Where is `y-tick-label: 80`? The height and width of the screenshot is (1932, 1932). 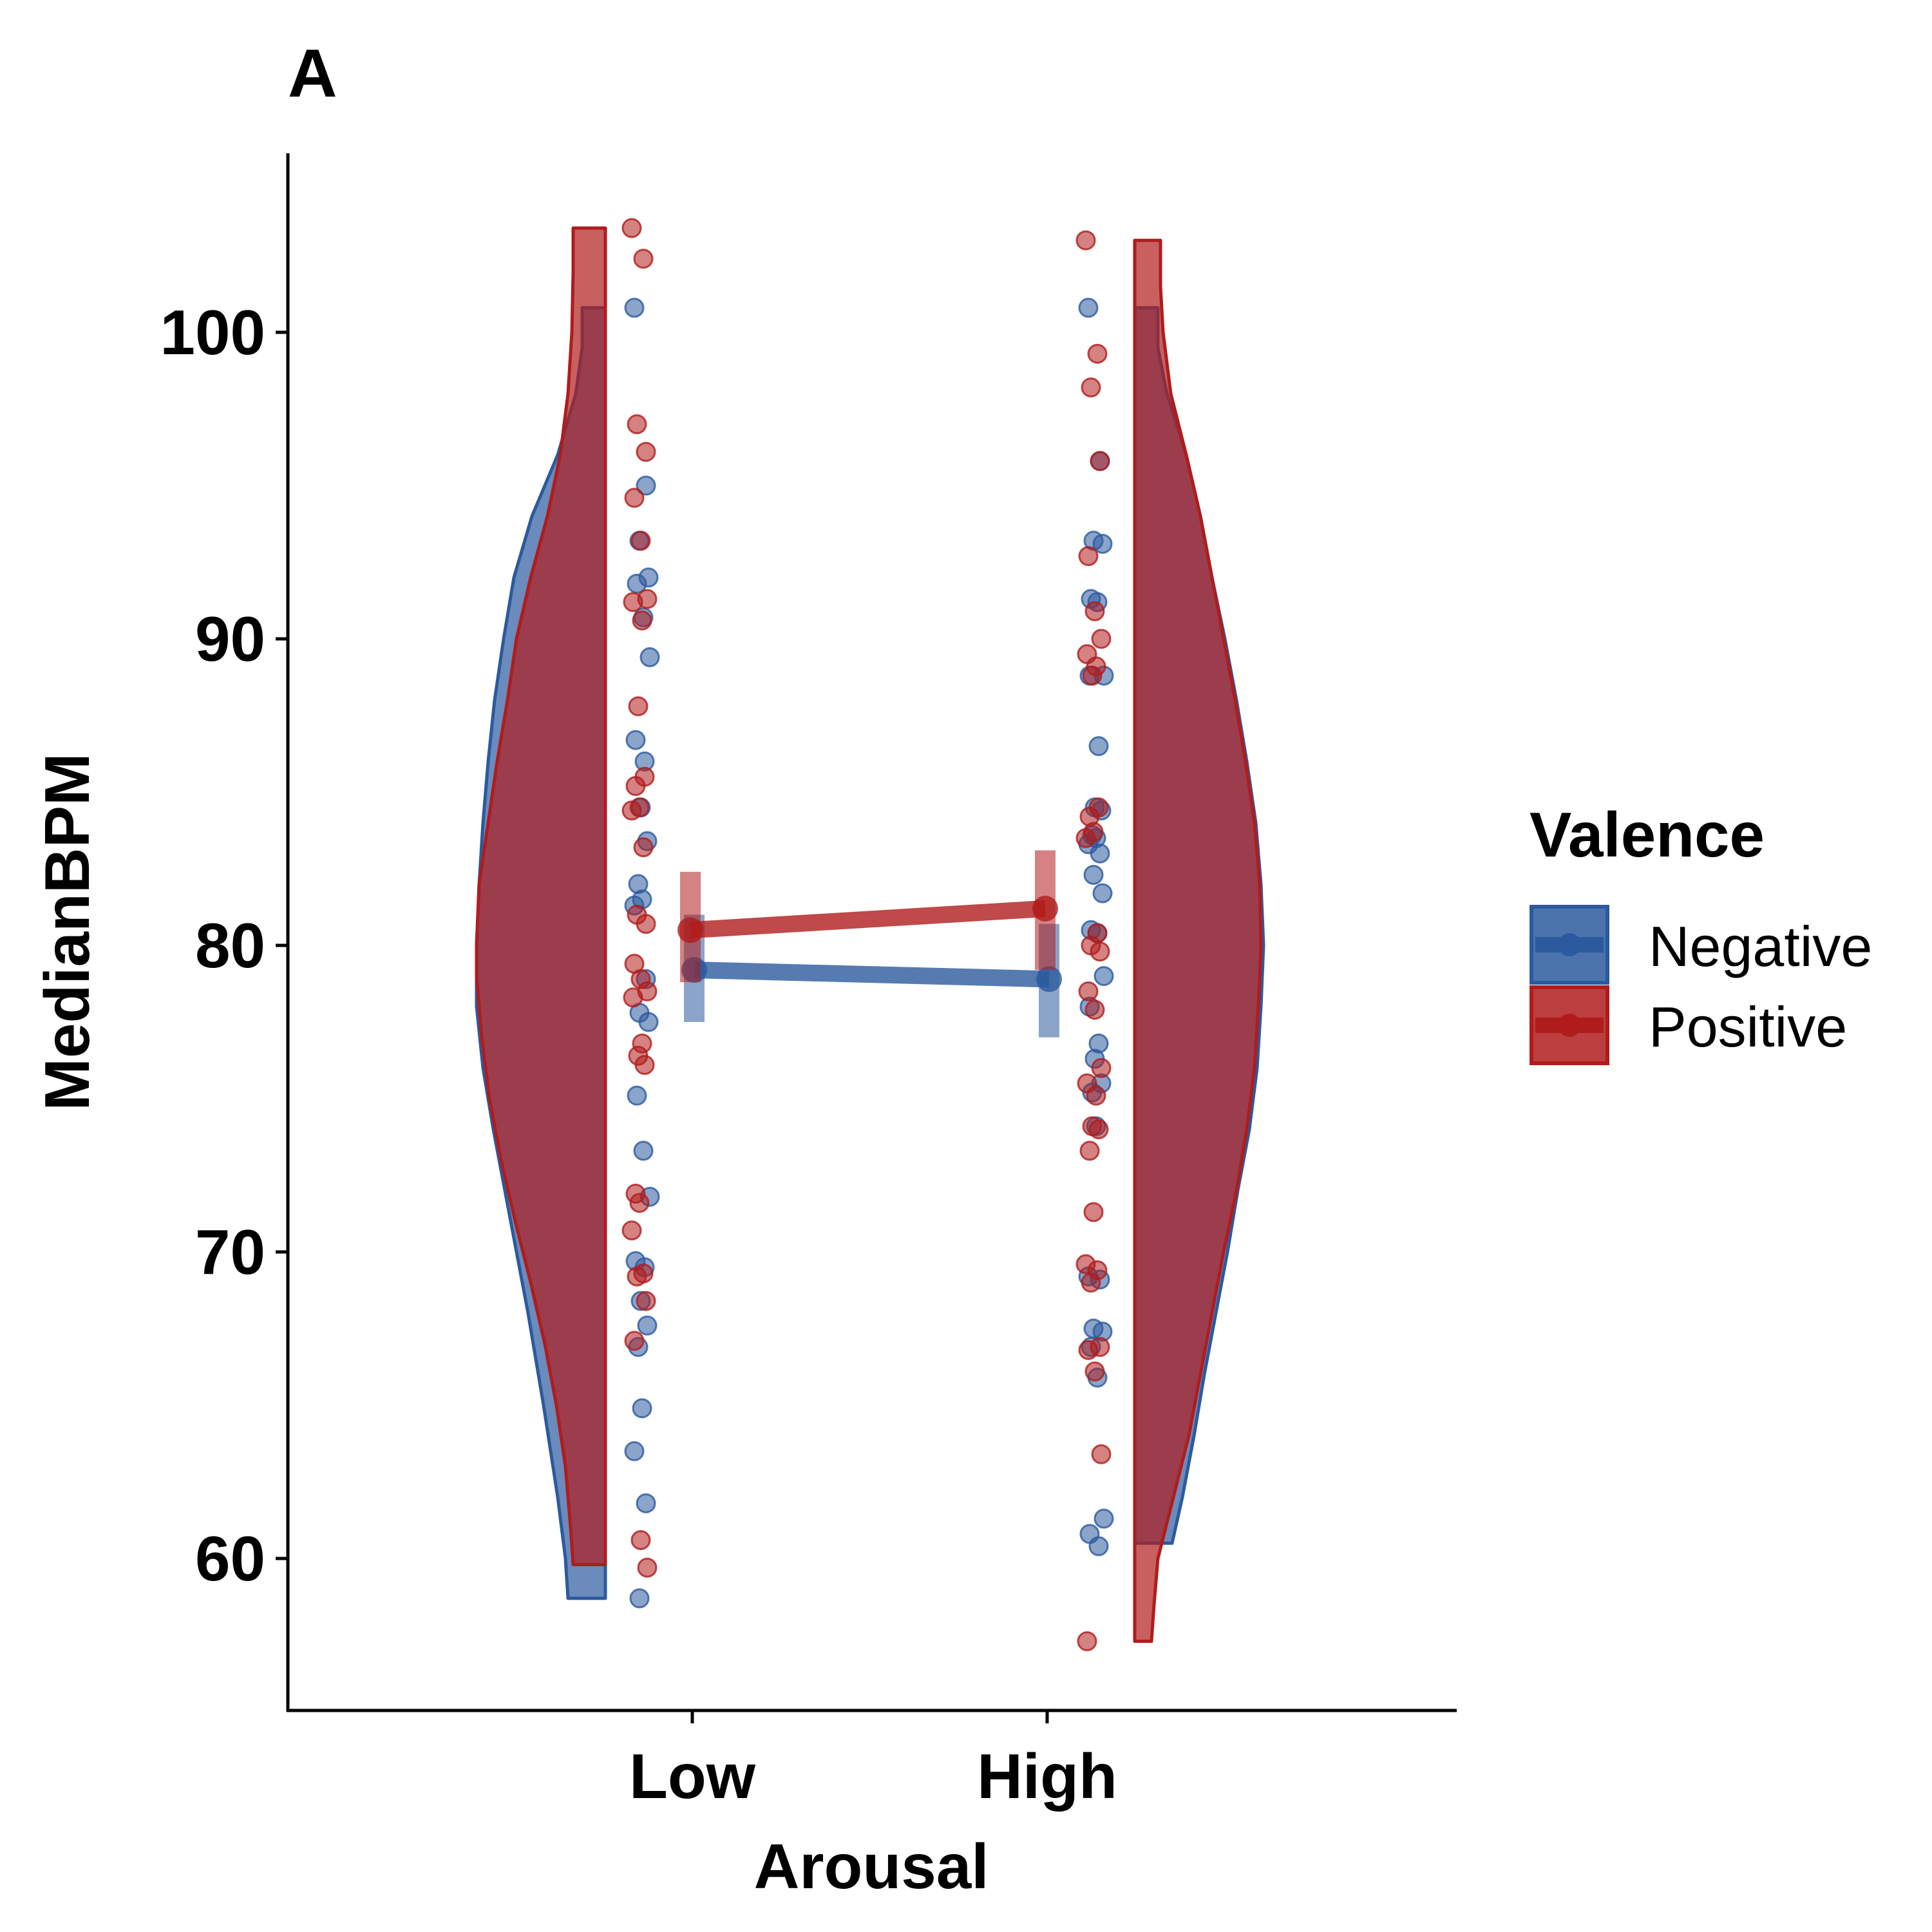
y-tick-label: 80 is located at coordinates (230, 945).